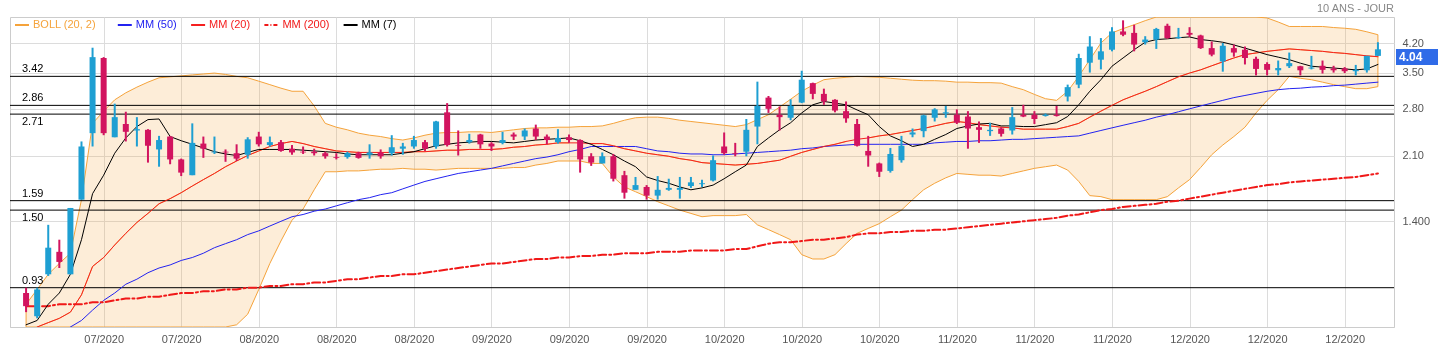 The image size is (1439, 348). Describe the element at coordinates (33, 217) in the screenshot. I see `ref-line-label: 1.50` at that location.